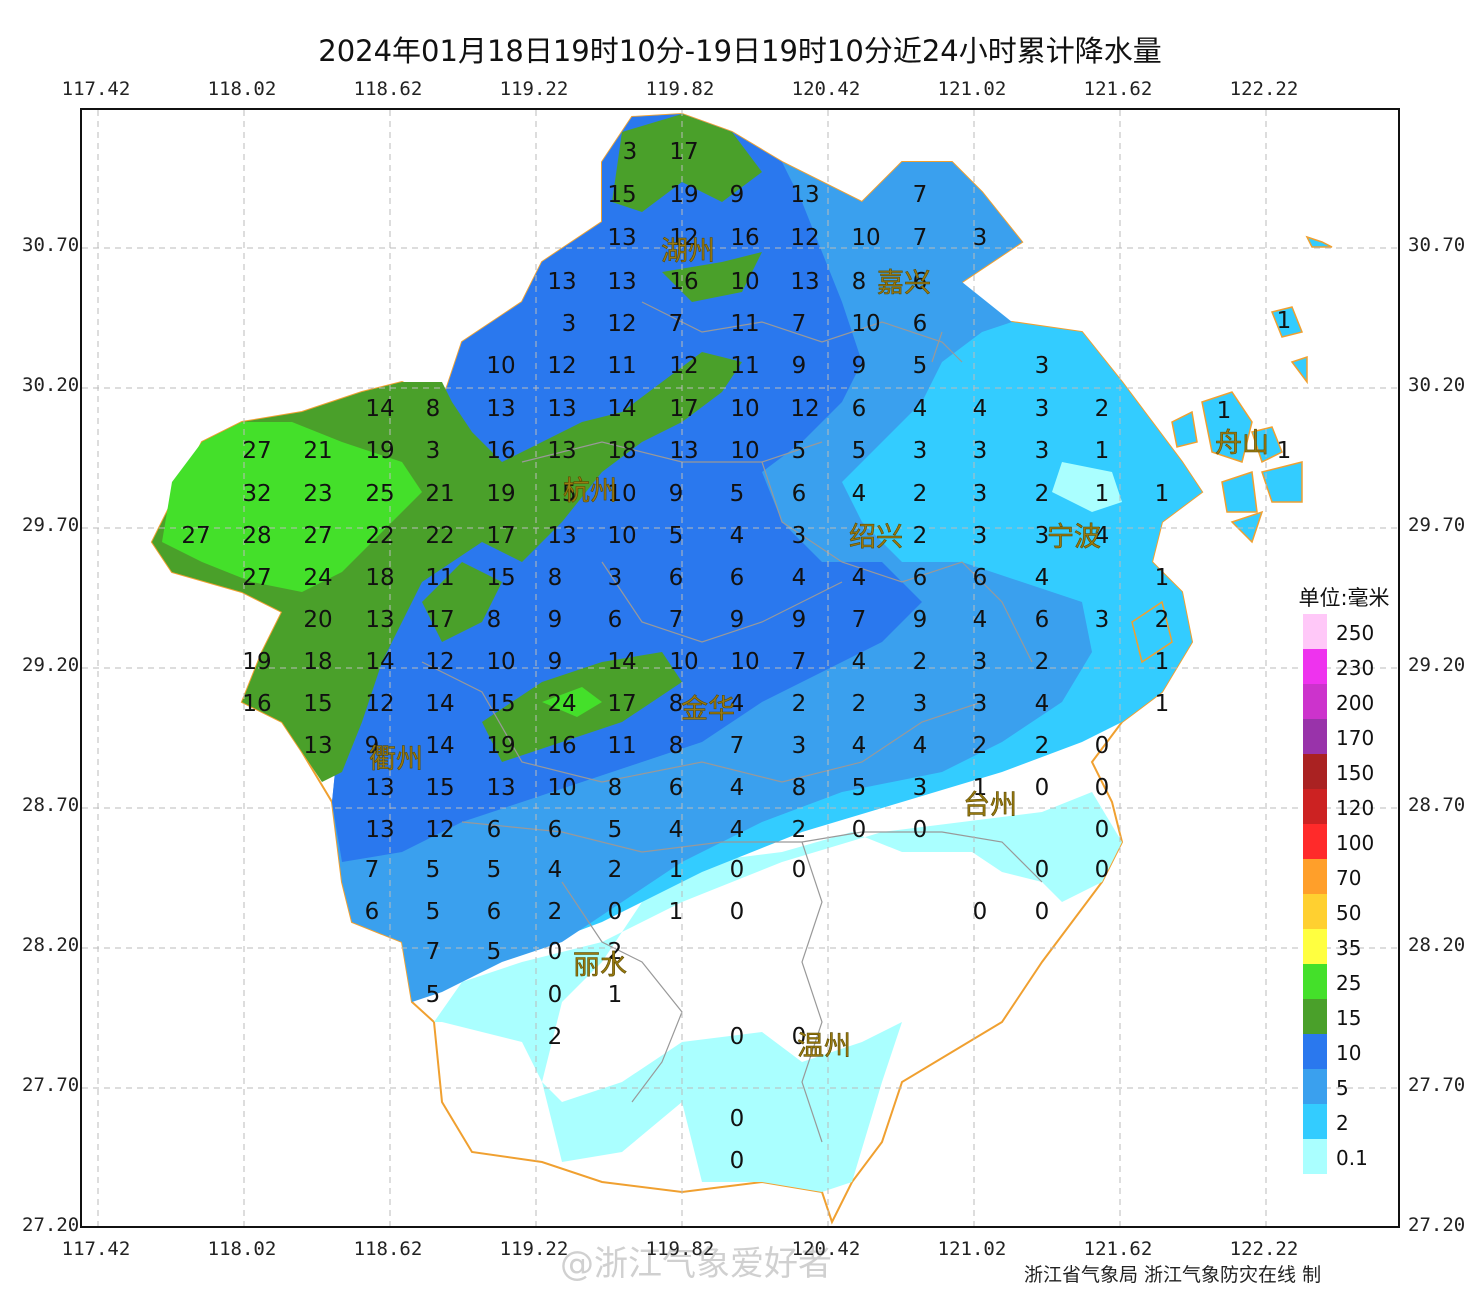 The image size is (1480, 1293). What do you see at coordinates (256, 494) in the screenshot?
I see `station-value: 32` at bounding box center [256, 494].